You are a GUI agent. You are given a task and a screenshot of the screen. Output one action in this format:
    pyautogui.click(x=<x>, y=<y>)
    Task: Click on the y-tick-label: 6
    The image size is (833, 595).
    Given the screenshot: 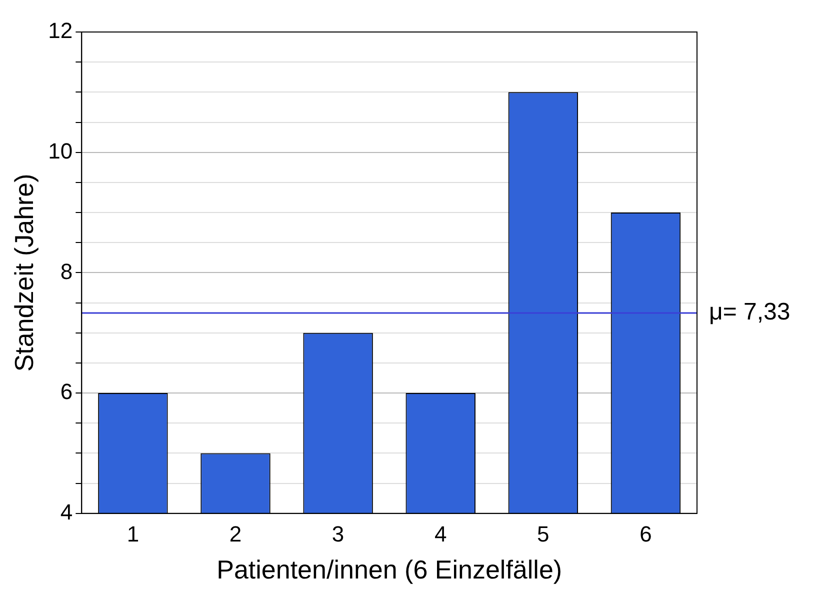 What is the action you would take?
    pyautogui.click(x=66, y=391)
    